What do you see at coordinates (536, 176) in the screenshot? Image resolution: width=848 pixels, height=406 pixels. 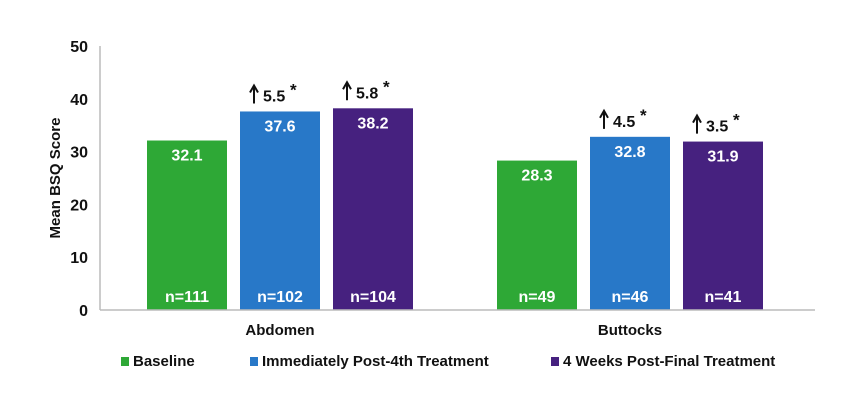 I see `bar-value-label: 28.3` at bounding box center [536, 176].